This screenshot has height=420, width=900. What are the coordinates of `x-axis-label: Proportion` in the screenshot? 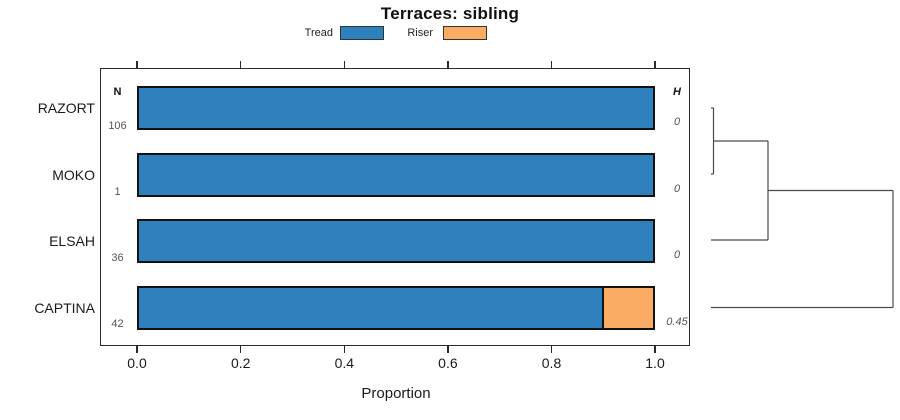 It's located at (396, 393).